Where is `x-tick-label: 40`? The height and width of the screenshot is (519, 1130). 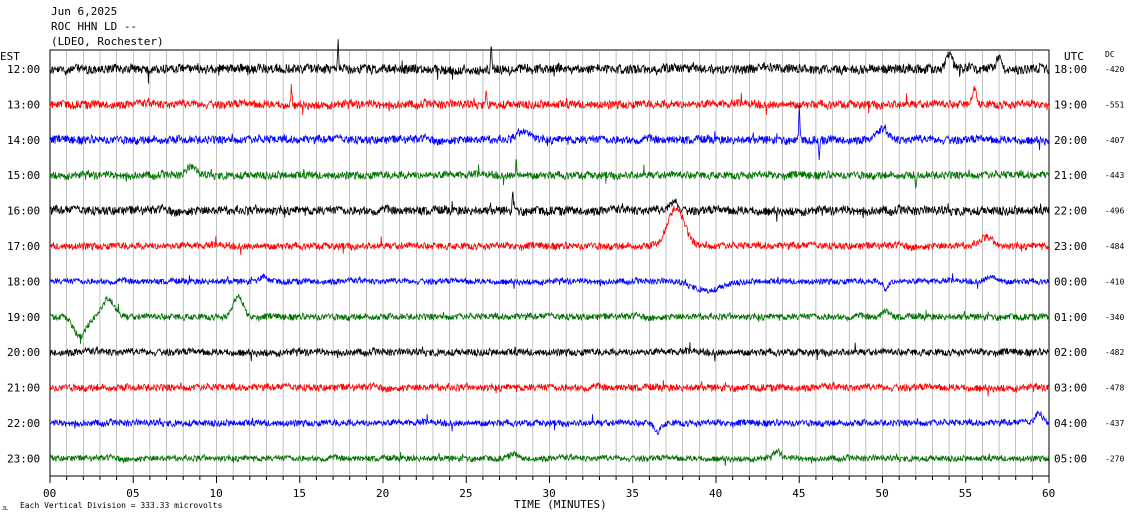 x-tick-label: 40 is located at coordinates (715, 493).